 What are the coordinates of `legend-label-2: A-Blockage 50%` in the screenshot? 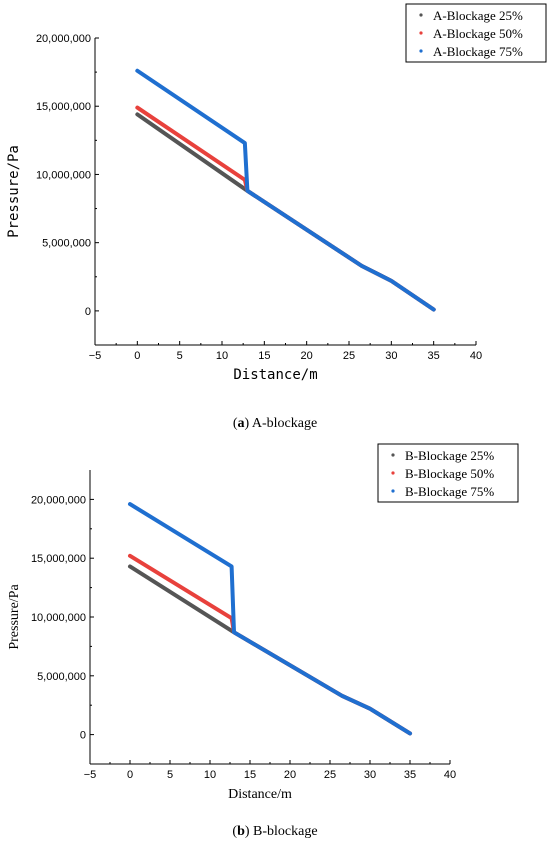 It's located at (478, 33).